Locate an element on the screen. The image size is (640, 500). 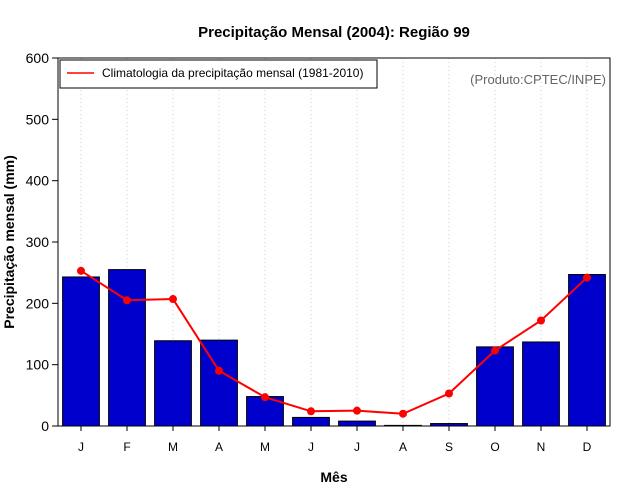
y-tick-label: 400 is located at coordinates (38, 181).